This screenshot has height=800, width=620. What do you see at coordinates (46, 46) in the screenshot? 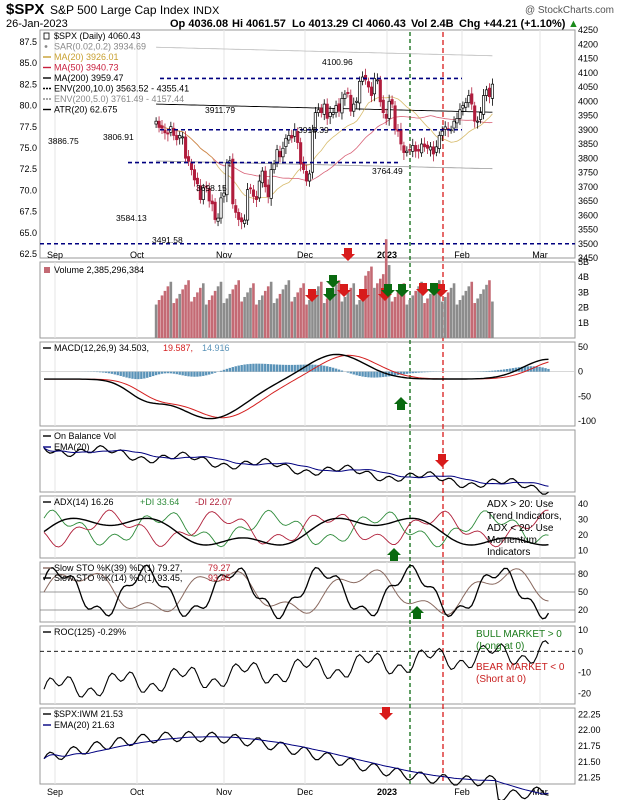
I see `legend-sar-swatch` at bounding box center [46, 46].